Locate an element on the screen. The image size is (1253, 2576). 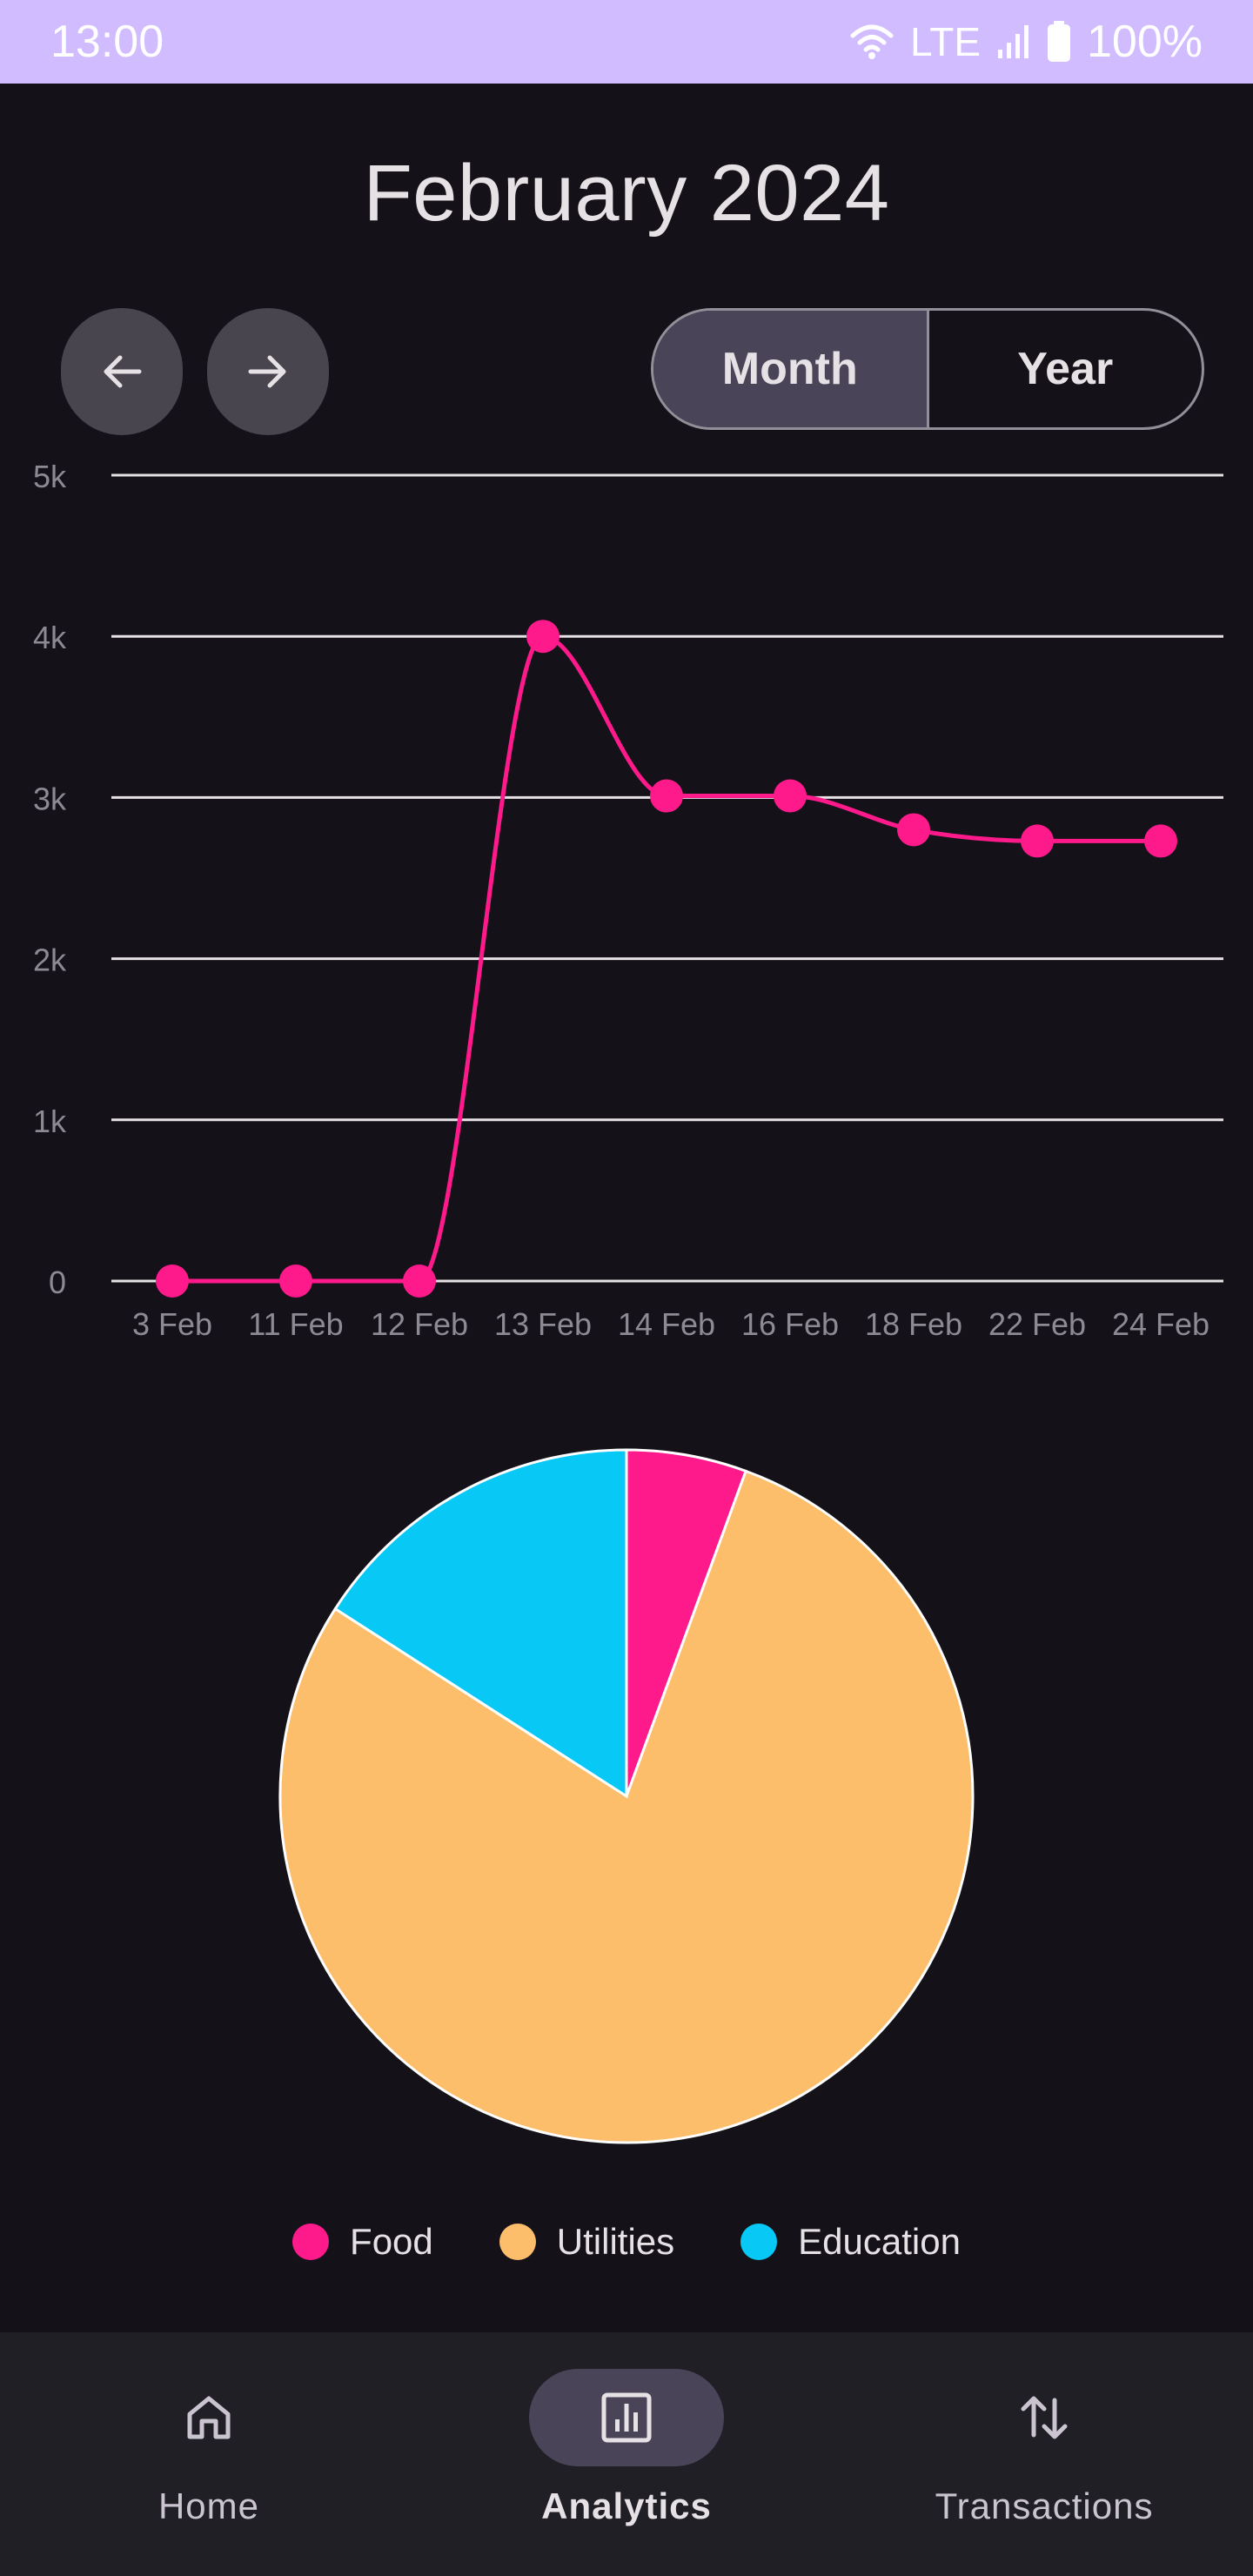
battery-level: 100% is located at coordinates (1145, 42).